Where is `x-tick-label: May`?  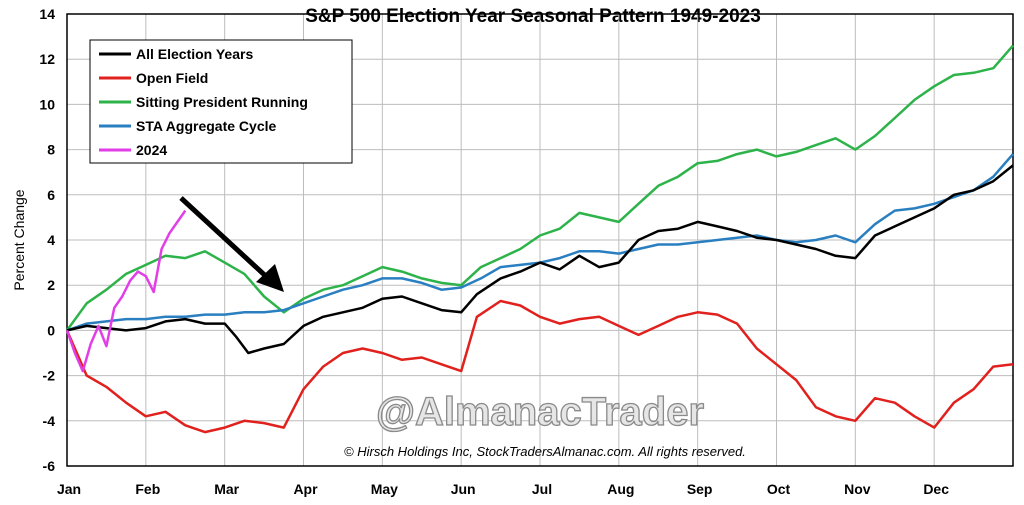 x-tick-label: May is located at coordinates (384, 489).